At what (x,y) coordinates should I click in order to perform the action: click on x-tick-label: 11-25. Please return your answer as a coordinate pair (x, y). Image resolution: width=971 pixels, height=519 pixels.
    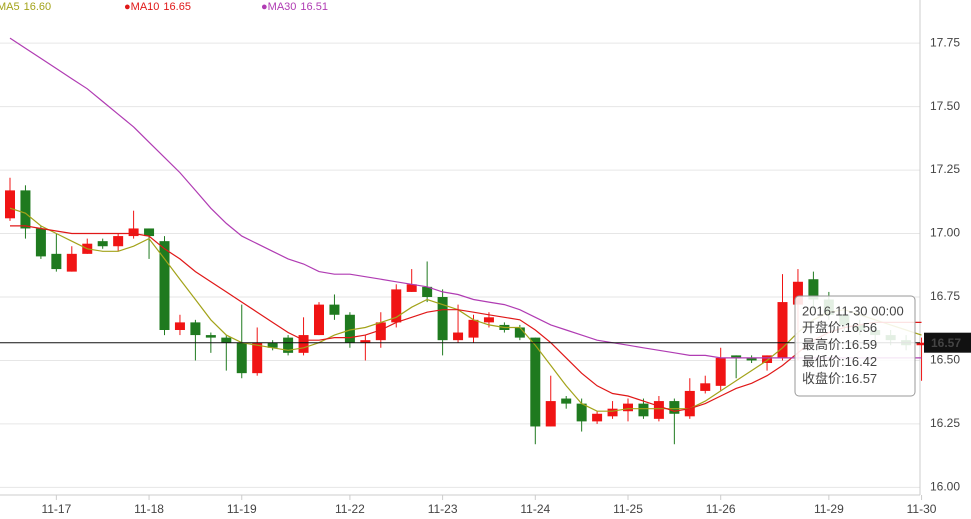
    Looking at the image, I should click on (628, 509).